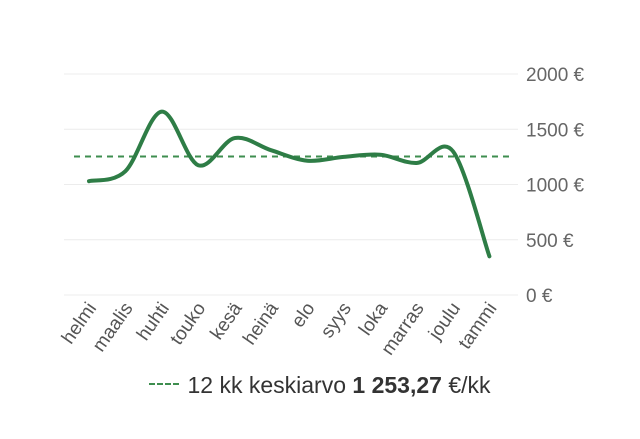 Image resolution: width=640 pixels, height=439 pixels. What do you see at coordinates (304, 315) in the screenshot?
I see `x-tick-label: elo` at bounding box center [304, 315].